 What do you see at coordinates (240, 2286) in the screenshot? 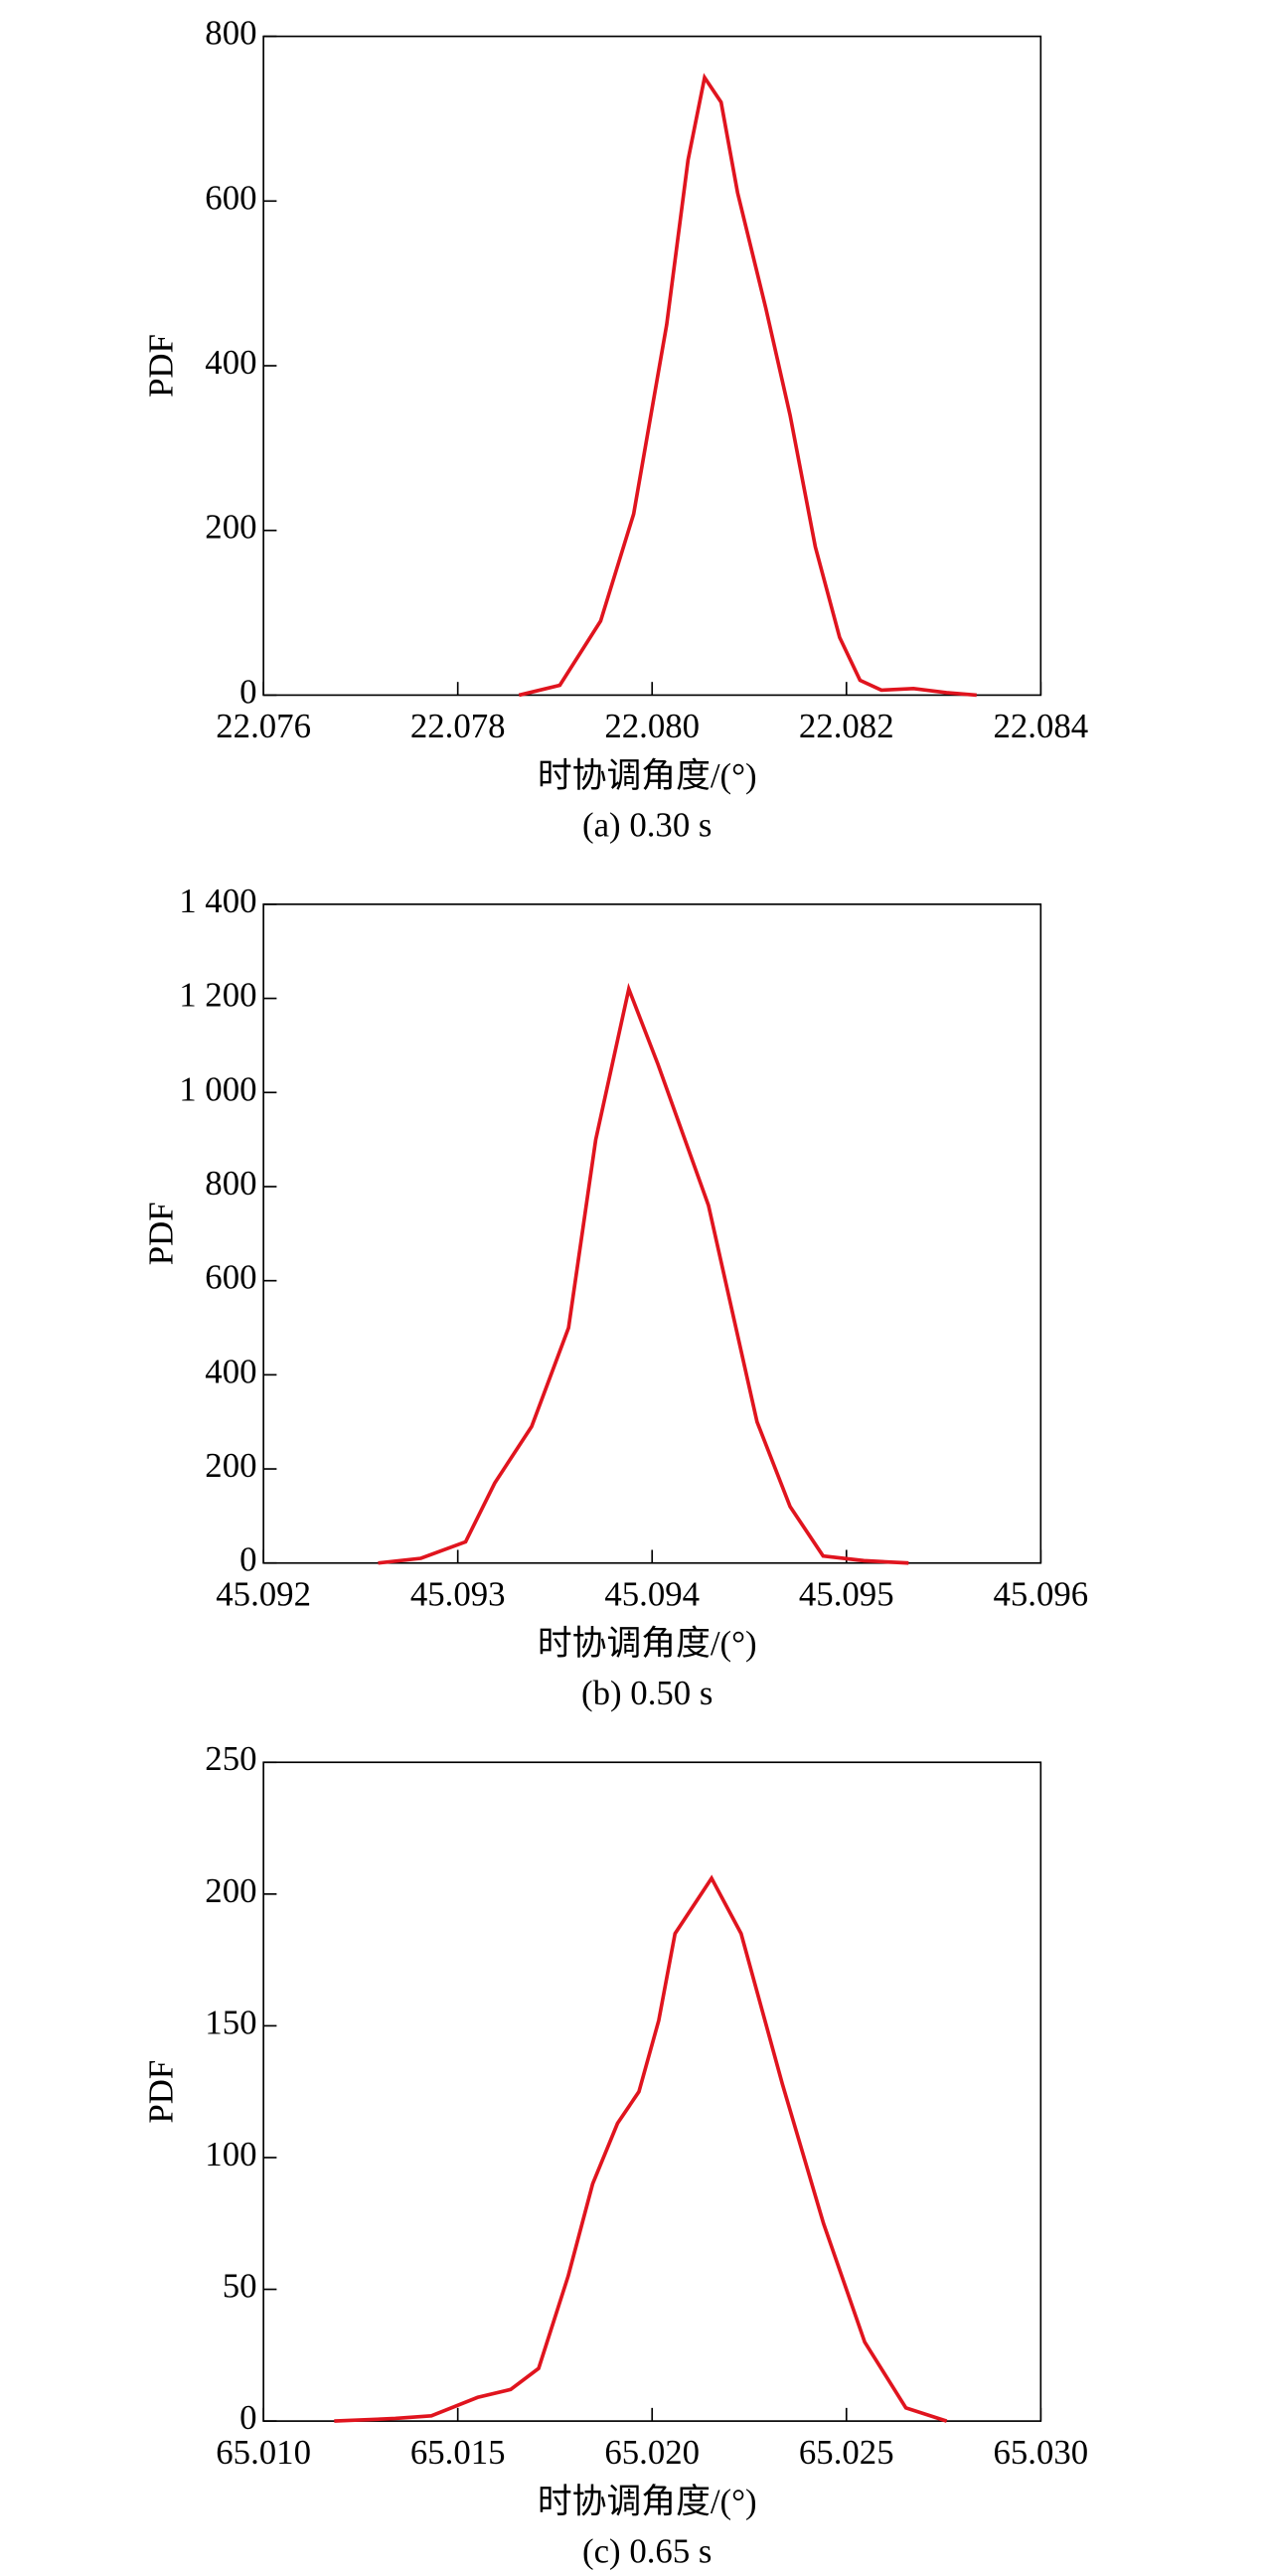
I see `y-tick-label: 50` at bounding box center [240, 2286].